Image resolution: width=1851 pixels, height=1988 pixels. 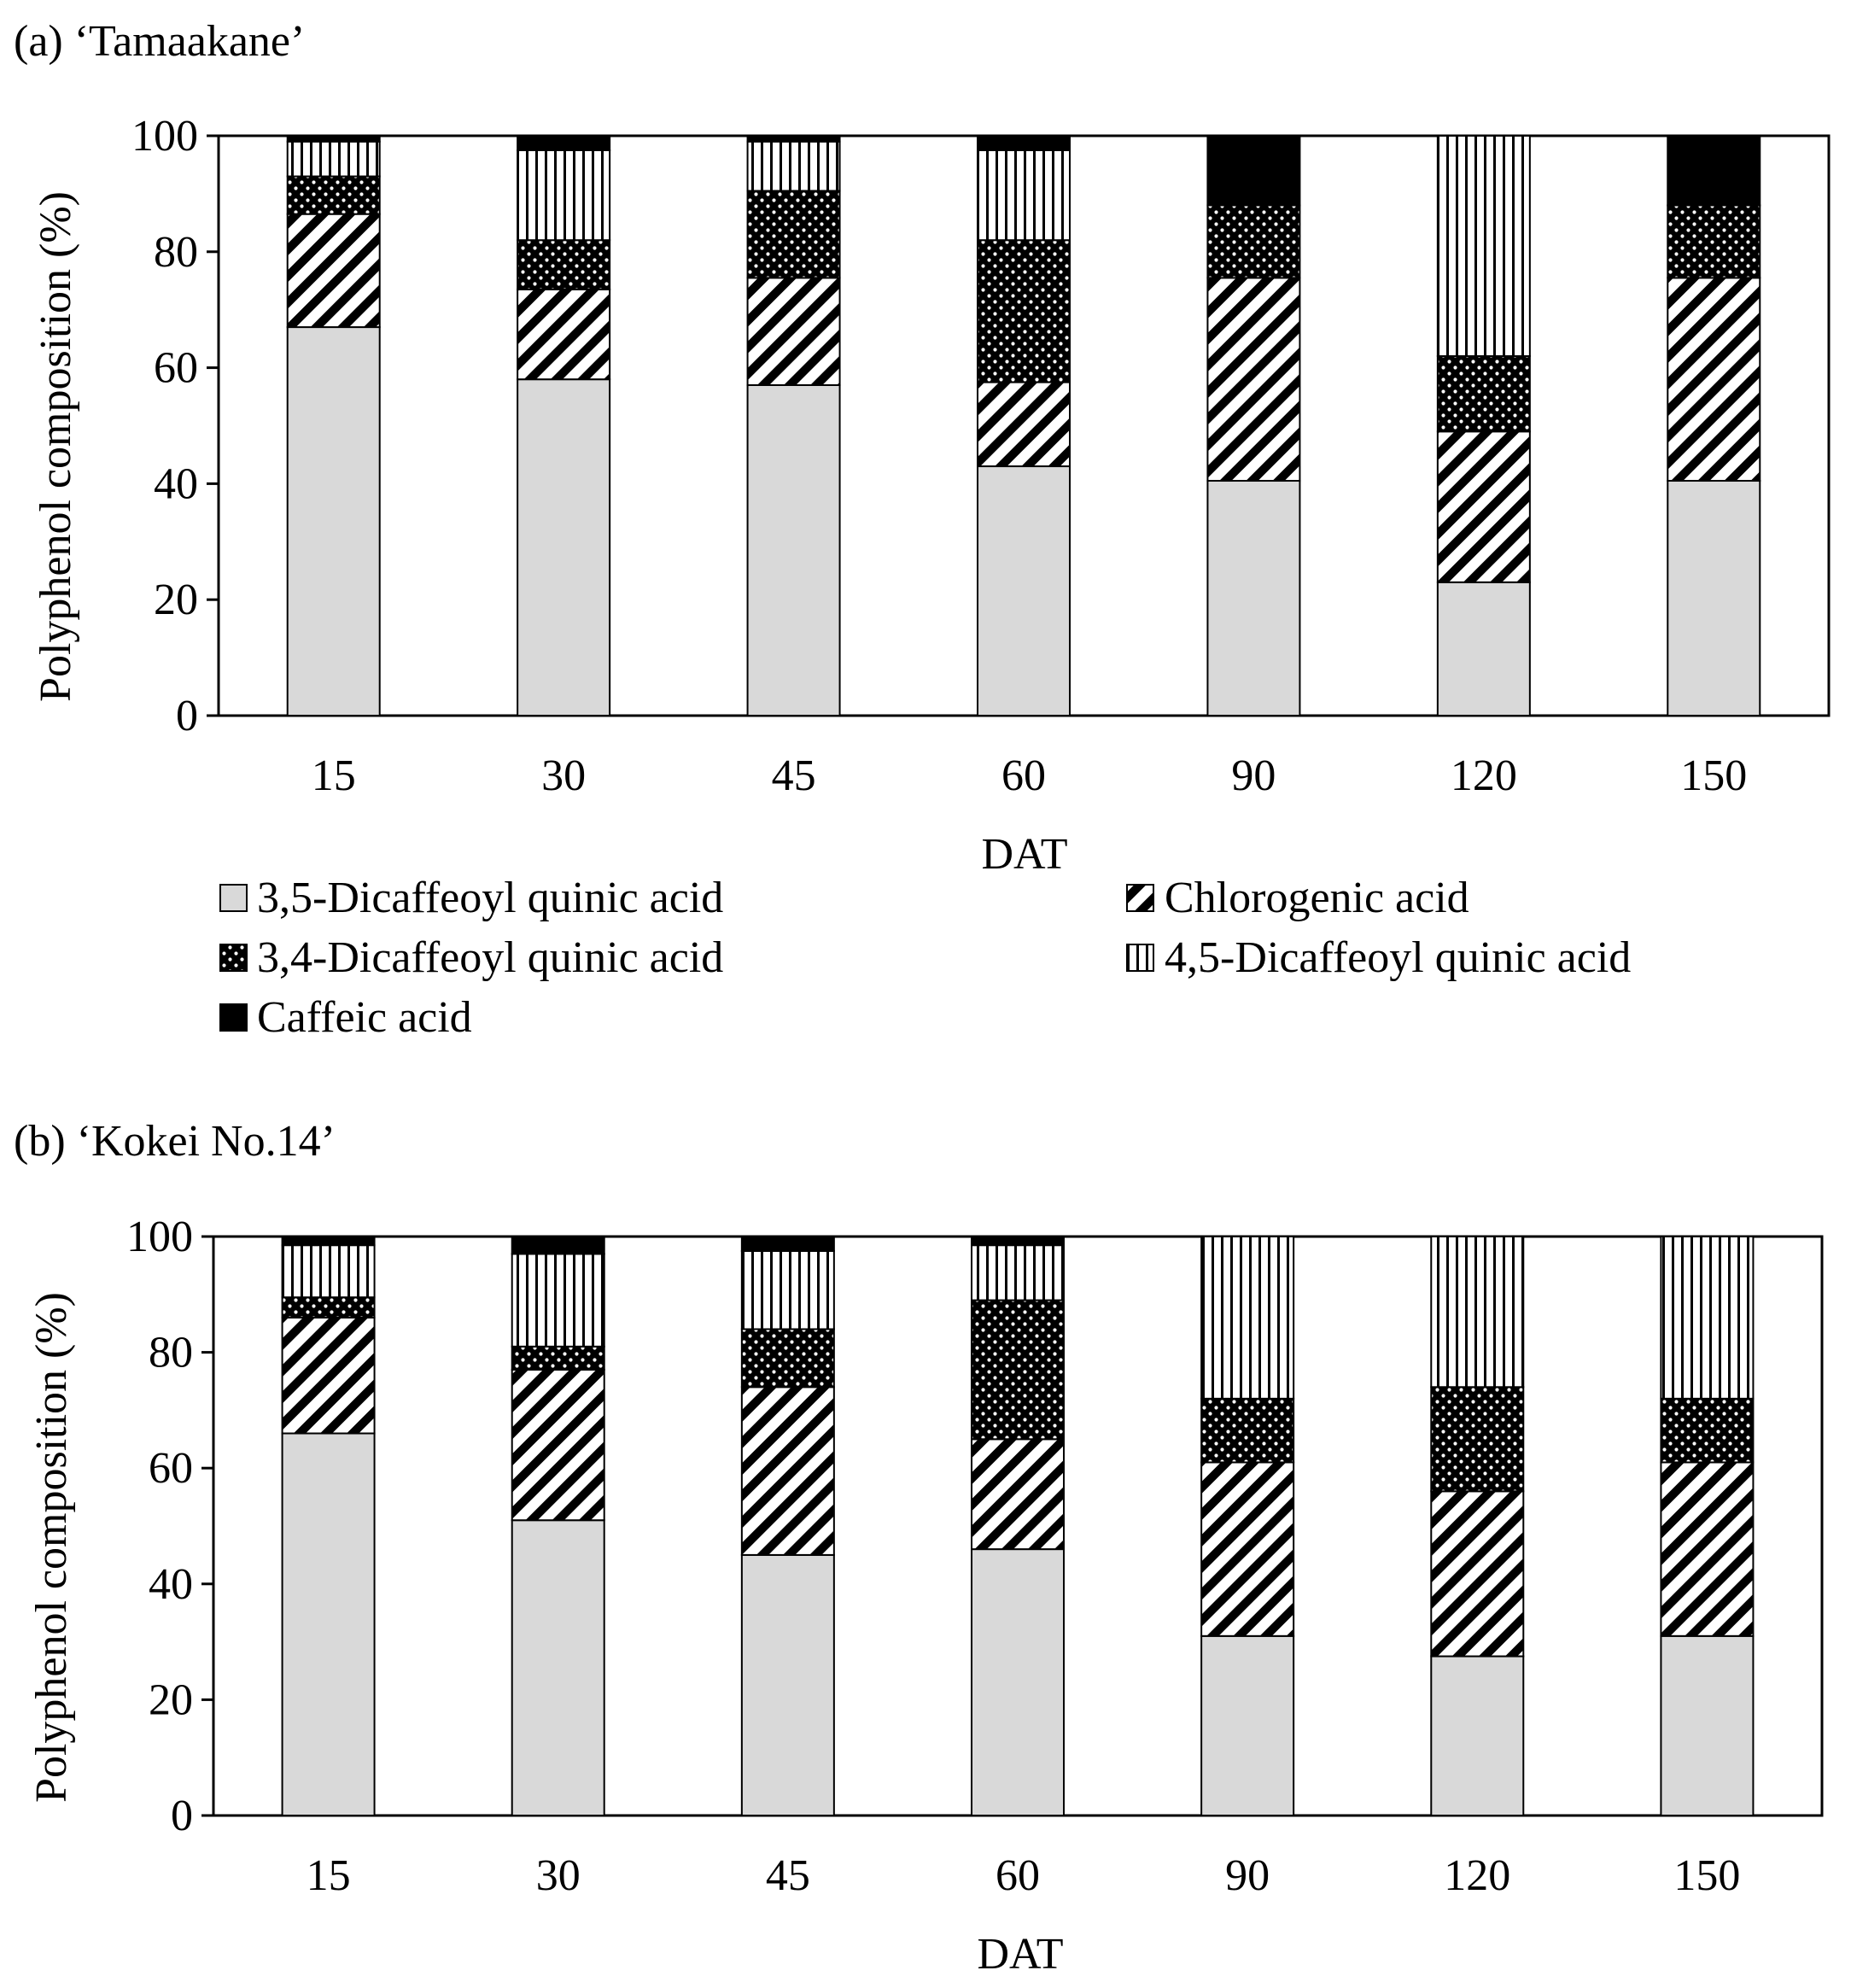 What do you see at coordinates (171, 1353) in the screenshot?
I see `panel-b-ytick-label: 80` at bounding box center [171, 1353].